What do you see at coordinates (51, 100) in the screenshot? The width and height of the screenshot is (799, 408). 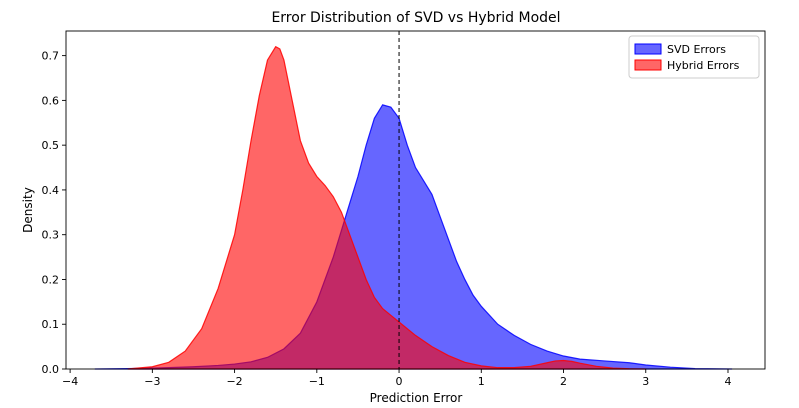 I see `y-tick-label: 0.6` at bounding box center [51, 100].